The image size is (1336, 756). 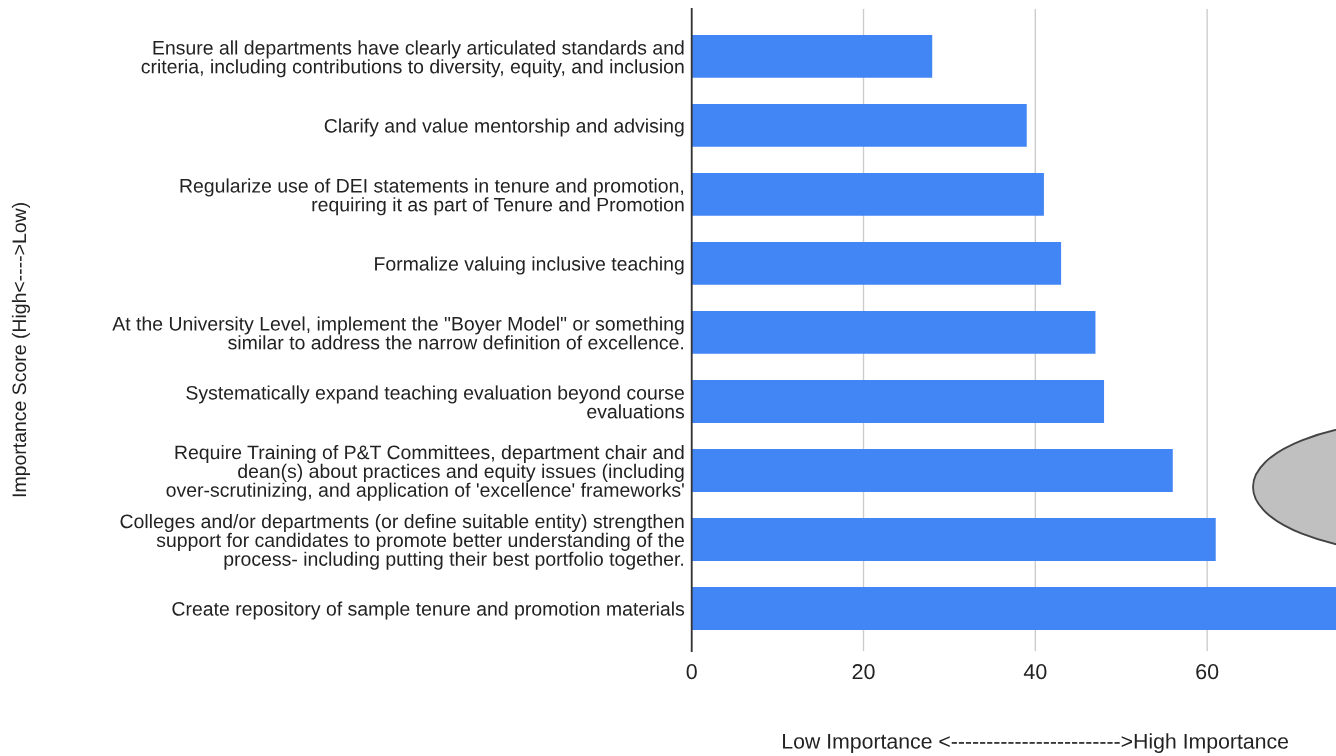 I want to click on y-tick-label: Colleges and/or departments (or define suitable entity) strengthen support for candidates to promote better understanding of the process- including putting their best portfolio together., so click(x=402, y=541).